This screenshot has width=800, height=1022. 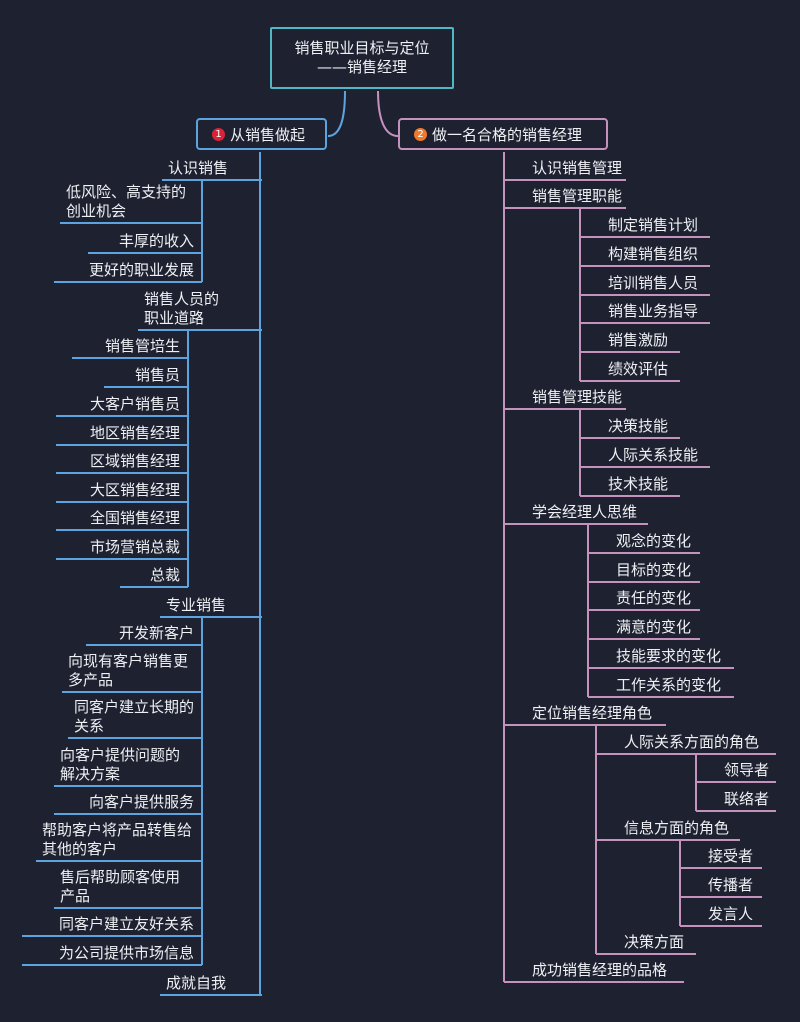 I want to click on right-topic-4: 学会经理人思维, so click(x=585, y=512).